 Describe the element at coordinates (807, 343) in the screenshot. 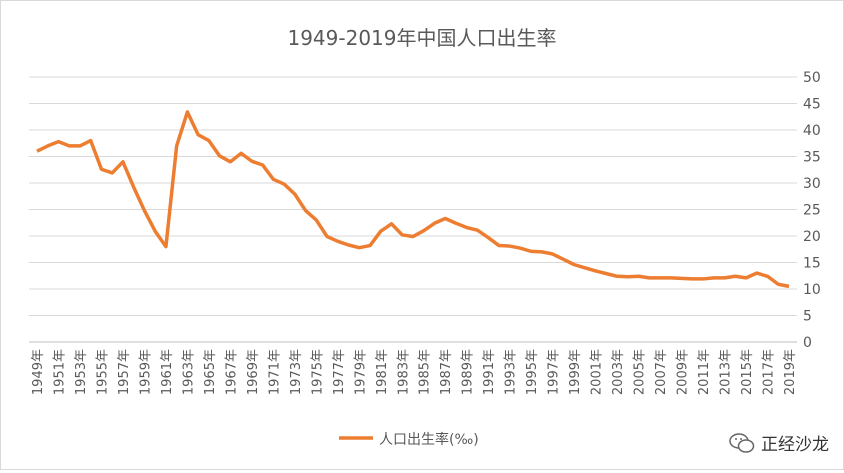

I see `y-tick-label: 0` at that location.